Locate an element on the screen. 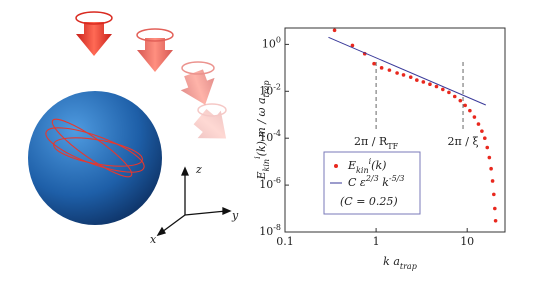 This screenshot has height=291, width=555. fit-line is located at coordinates (407, 71).